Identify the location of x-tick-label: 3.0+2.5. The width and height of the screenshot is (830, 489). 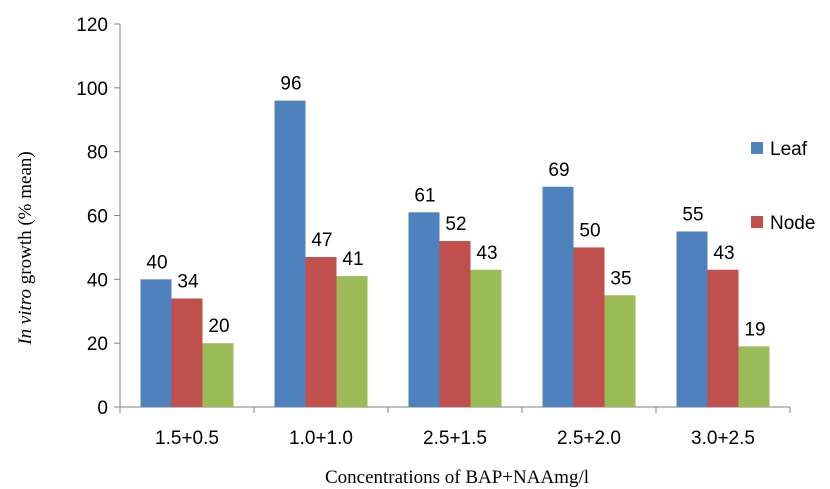
(723, 438).